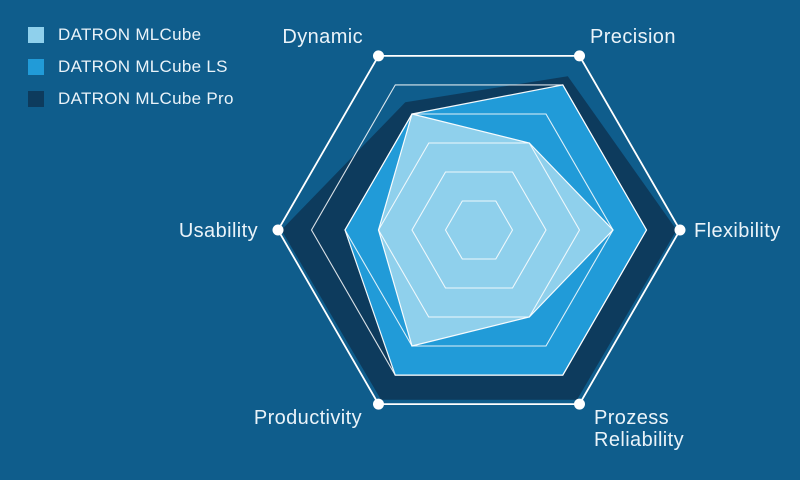 Image resolution: width=800 pixels, height=480 pixels. I want to click on legend-item: DATRON MLCube LS, so click(131, 66).